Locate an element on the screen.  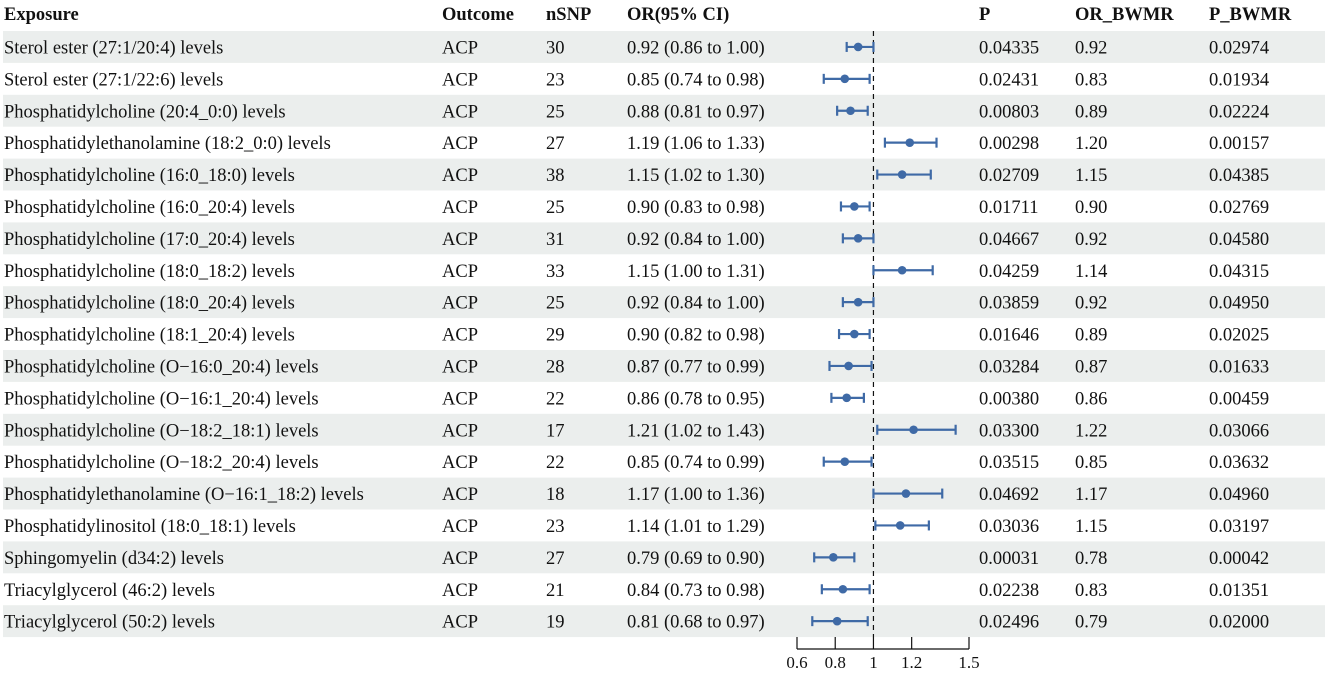
x-tick-label: 0.6 is located at coordinates (796, 662).